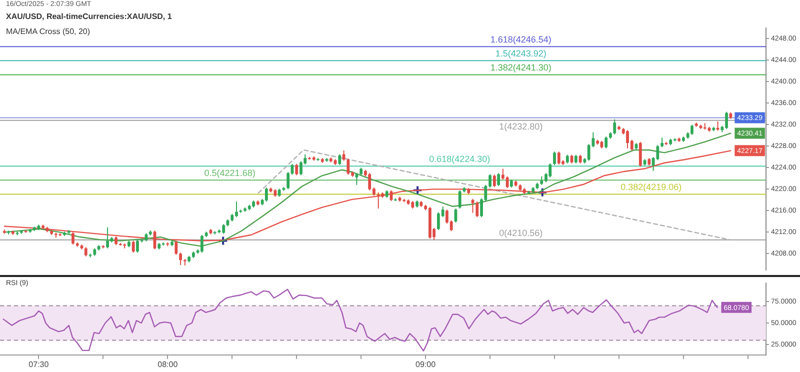  I want to click on ref-line-label: 0.5(4221.68), so click(230, 173).